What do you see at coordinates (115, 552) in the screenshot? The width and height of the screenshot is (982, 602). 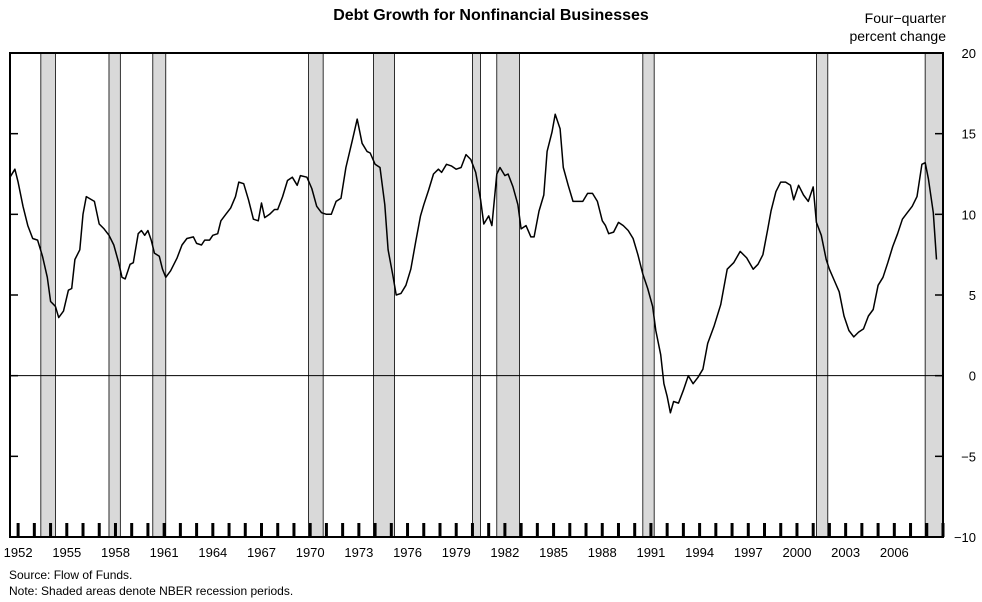 I see `x-tick-label: 1958` at bounding box center [115, 552].